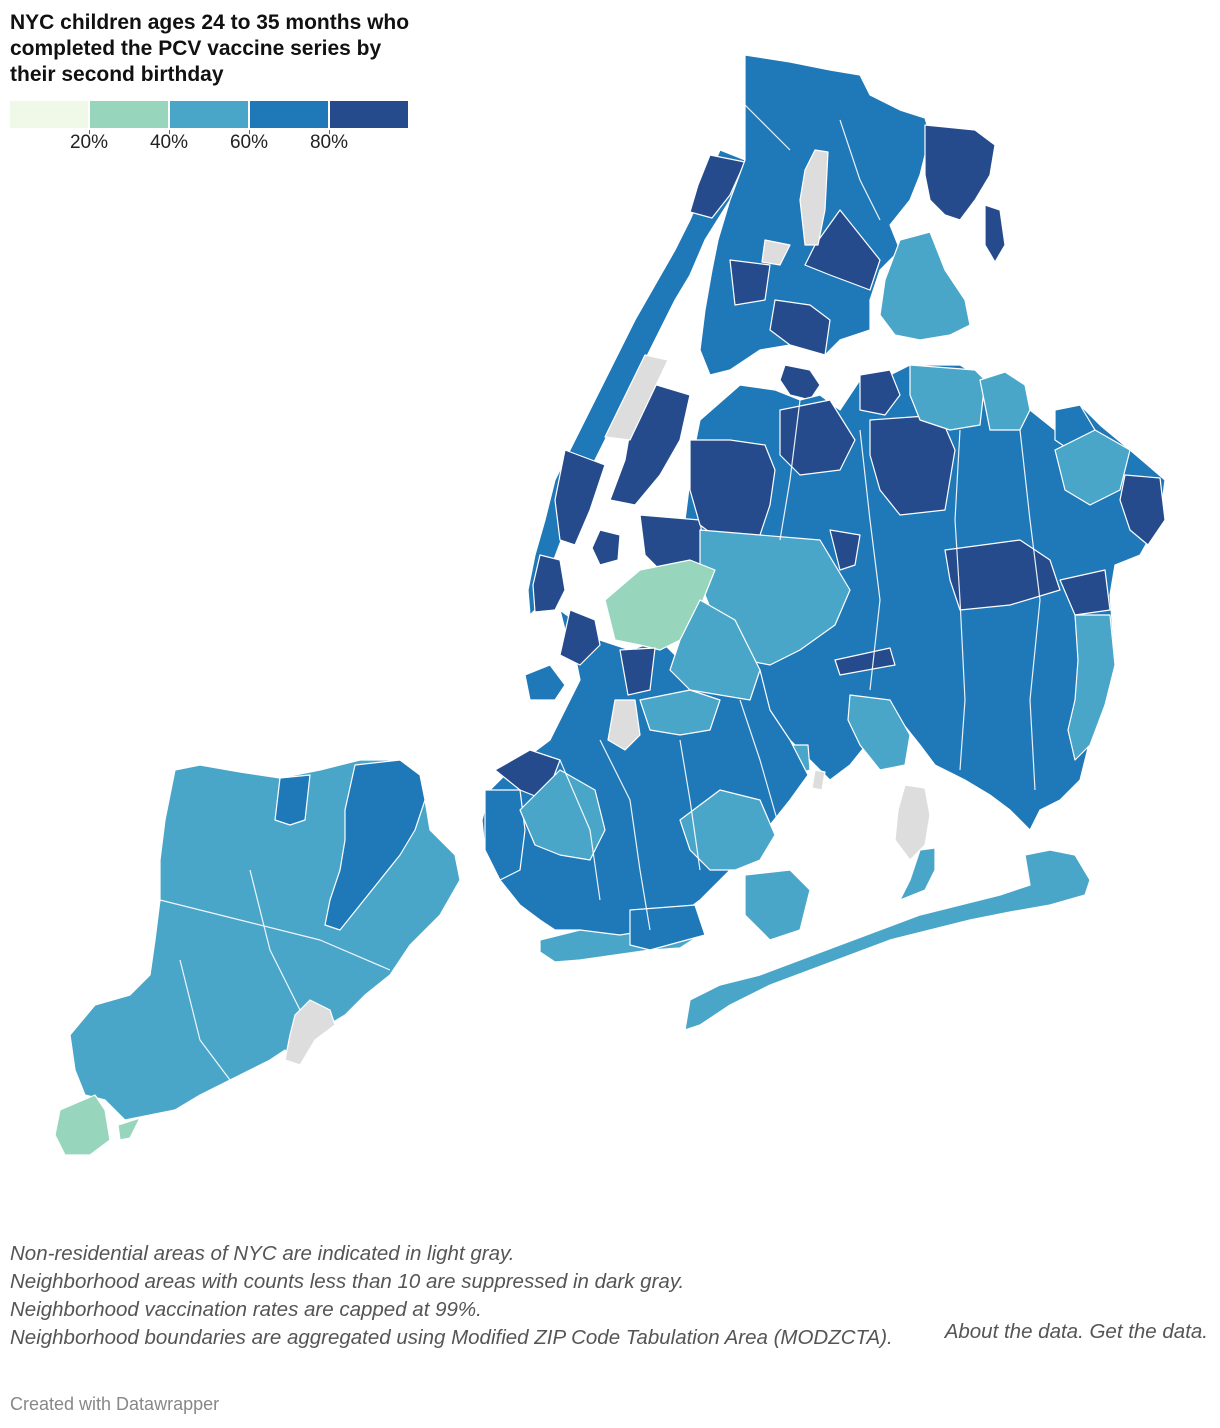 The width and height of the screenshot is (1220, 1428). Describe the element at coordinates (667, 927) in the screenshot. I see `region-brooklyn-brighton` at that location.